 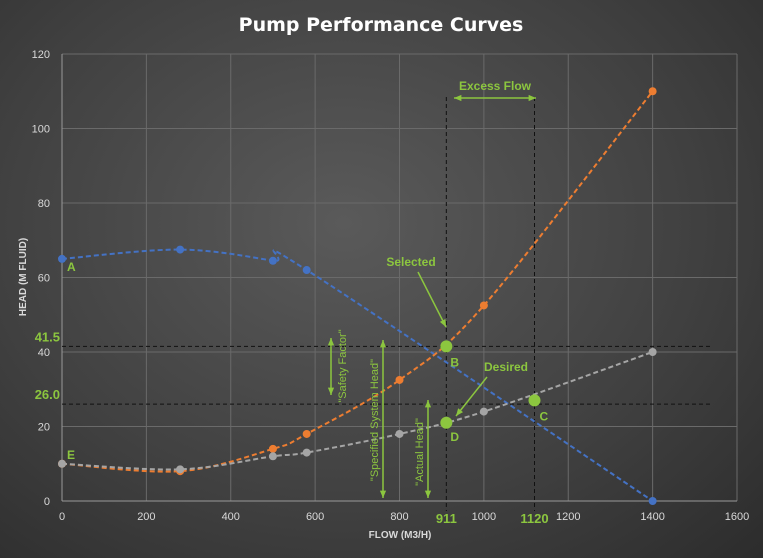 I want to click on operating-point-B, so click(x=446, y=346).